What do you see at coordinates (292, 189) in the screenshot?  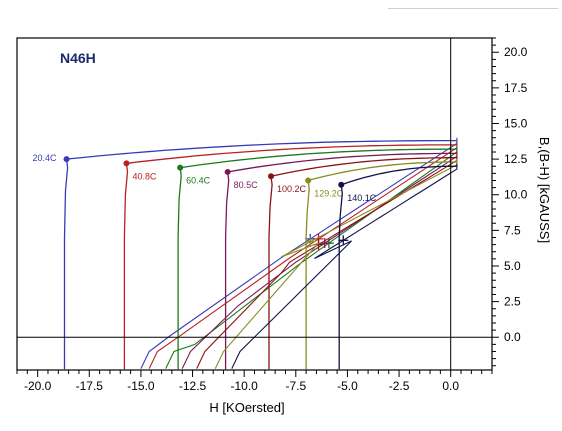 I see `curve-label-100.2C: 100.2C` at bounding box center [292, 189].